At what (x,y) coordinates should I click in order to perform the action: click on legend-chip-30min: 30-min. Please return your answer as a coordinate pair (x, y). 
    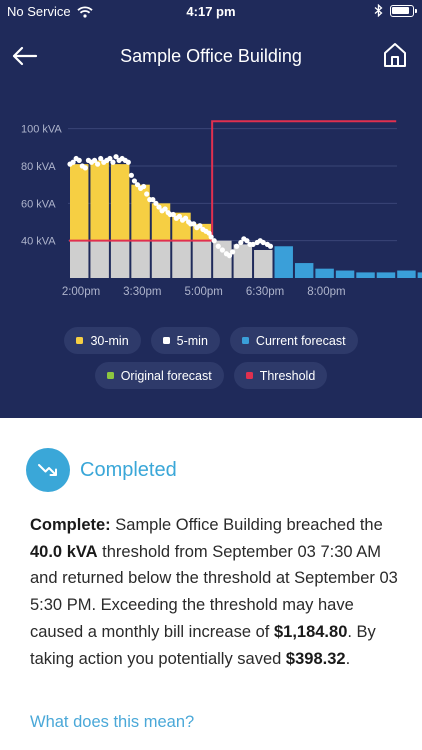
    Looking at the image, I should click on (102, 340).